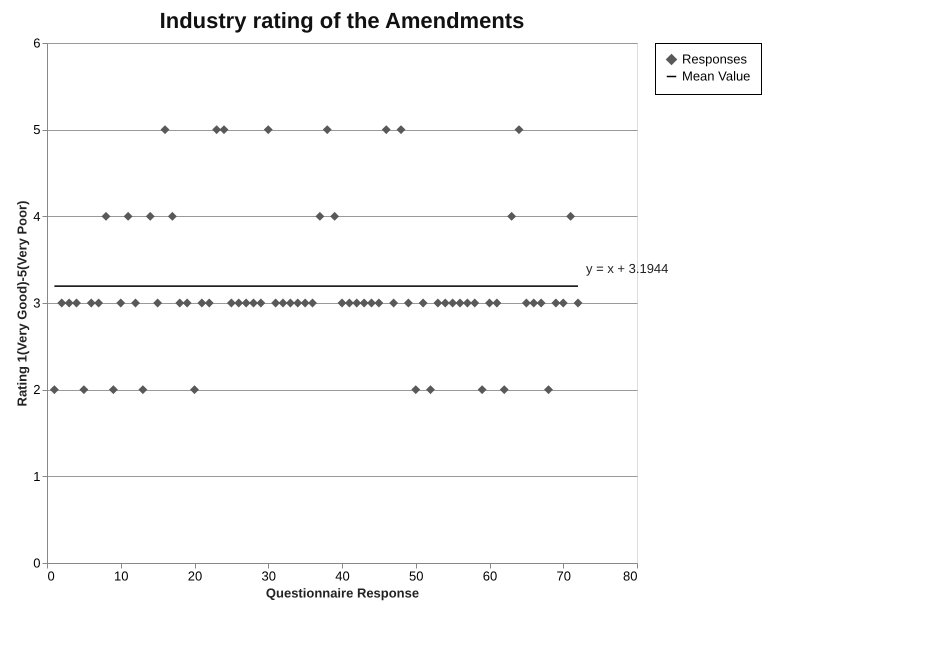  I want to click on y-axis-title: Rating 1(Very Good)-5(Very Poor), so click(22, 303).